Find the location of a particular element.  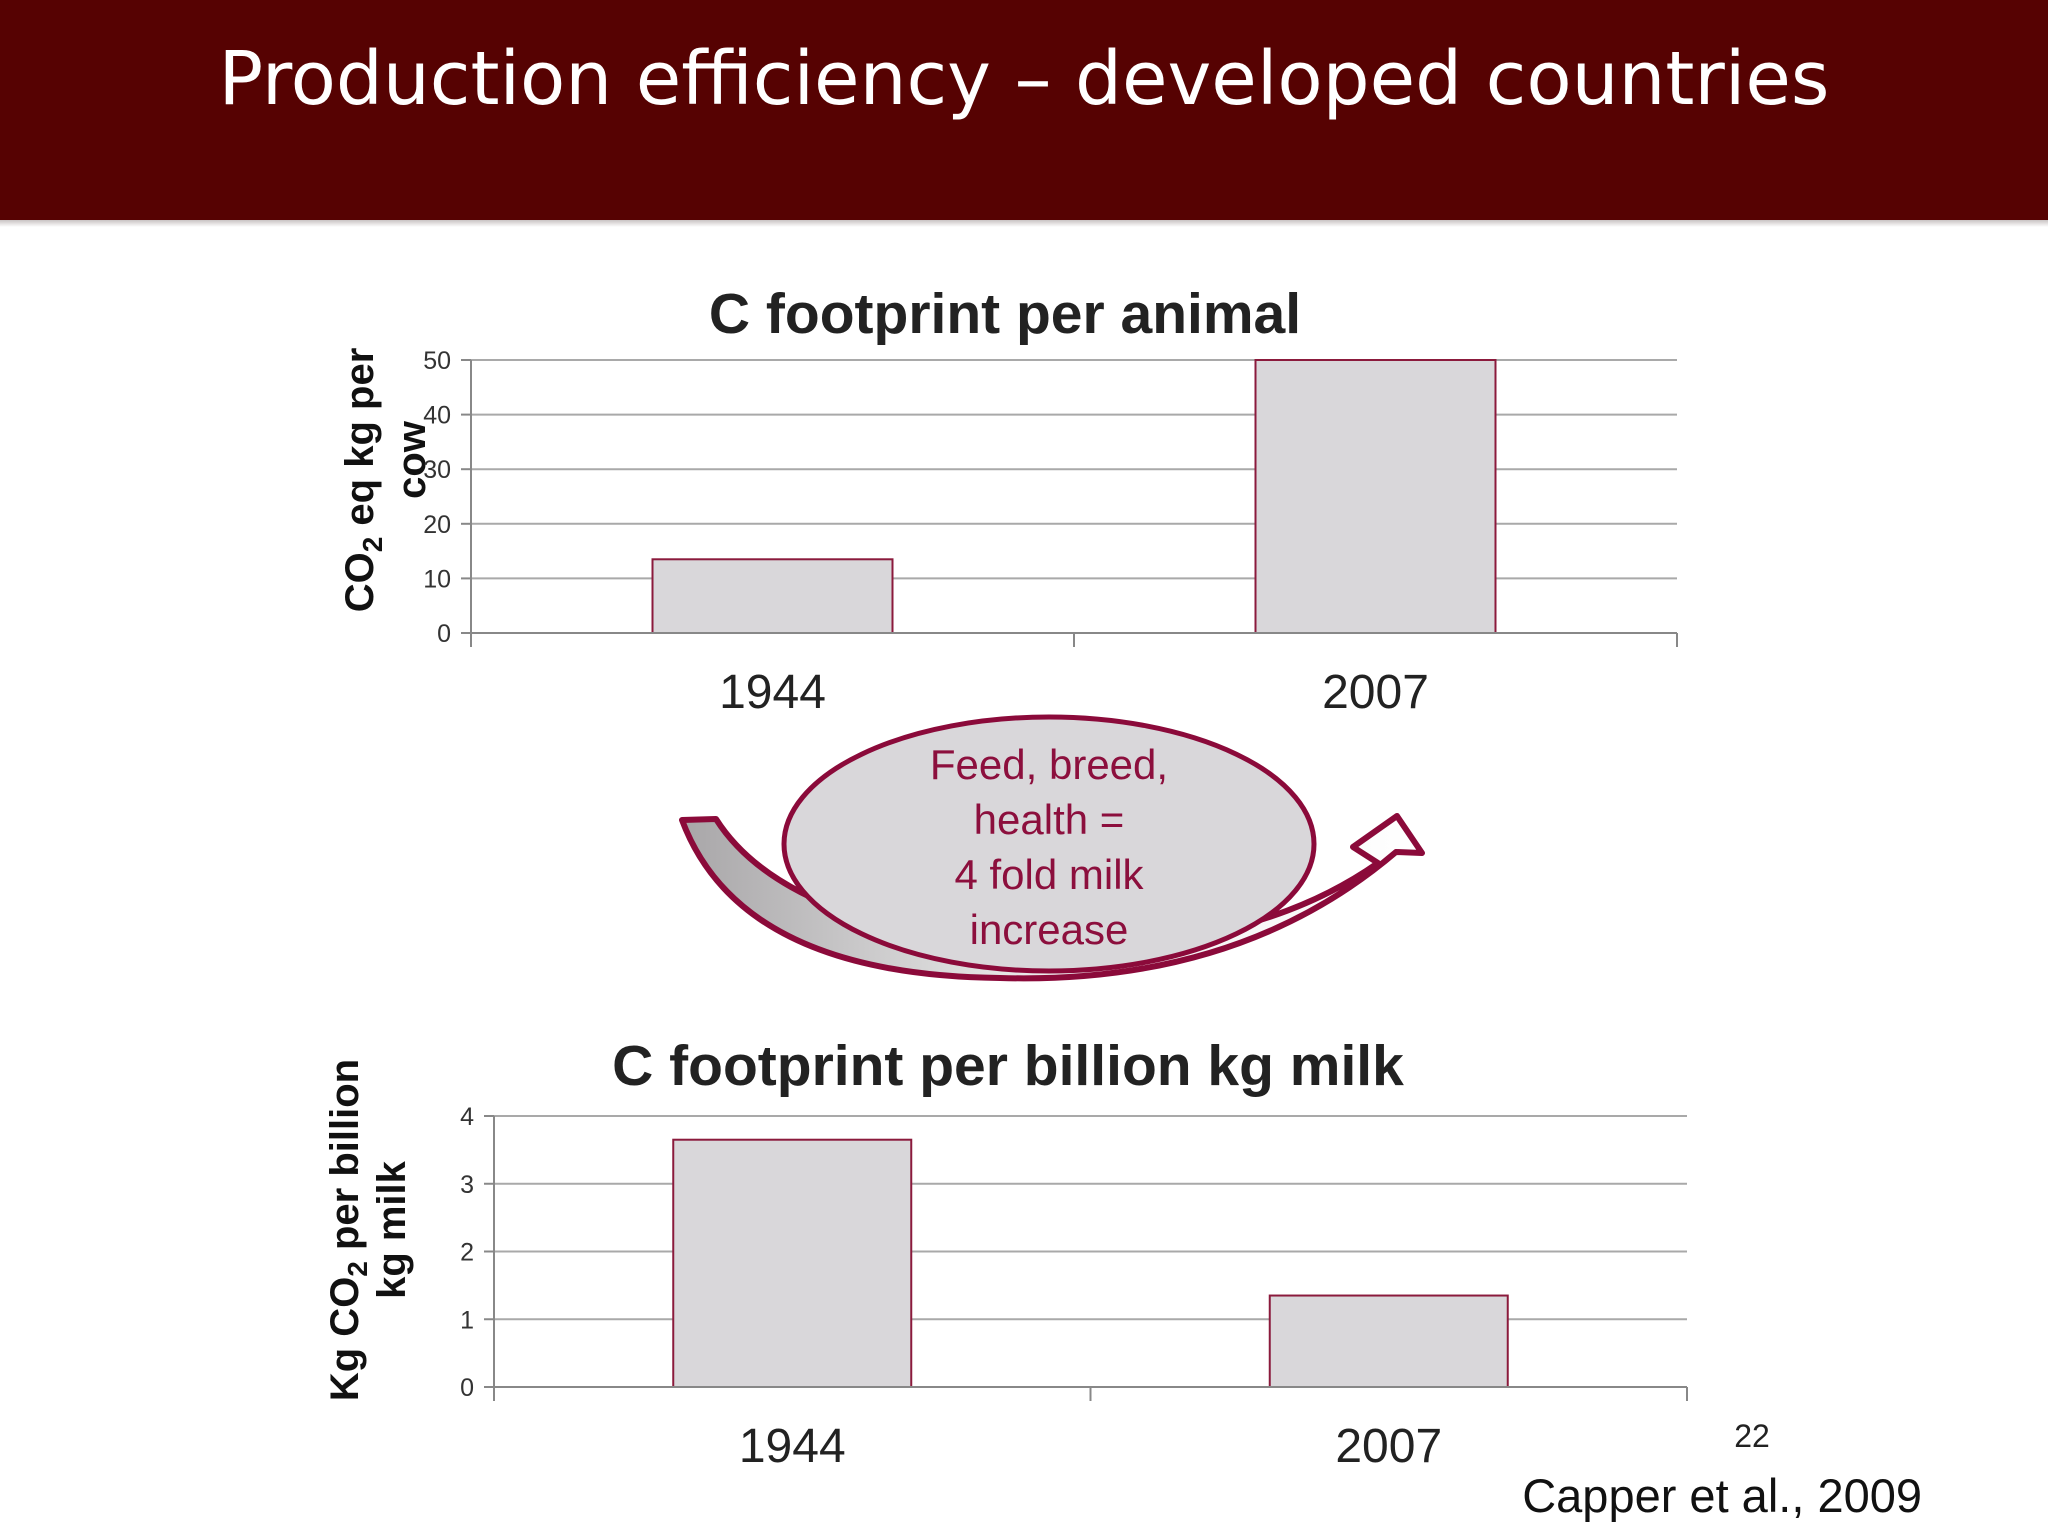

c2-y-tick-label-2: 2 is located at coordinates (467, 1253).